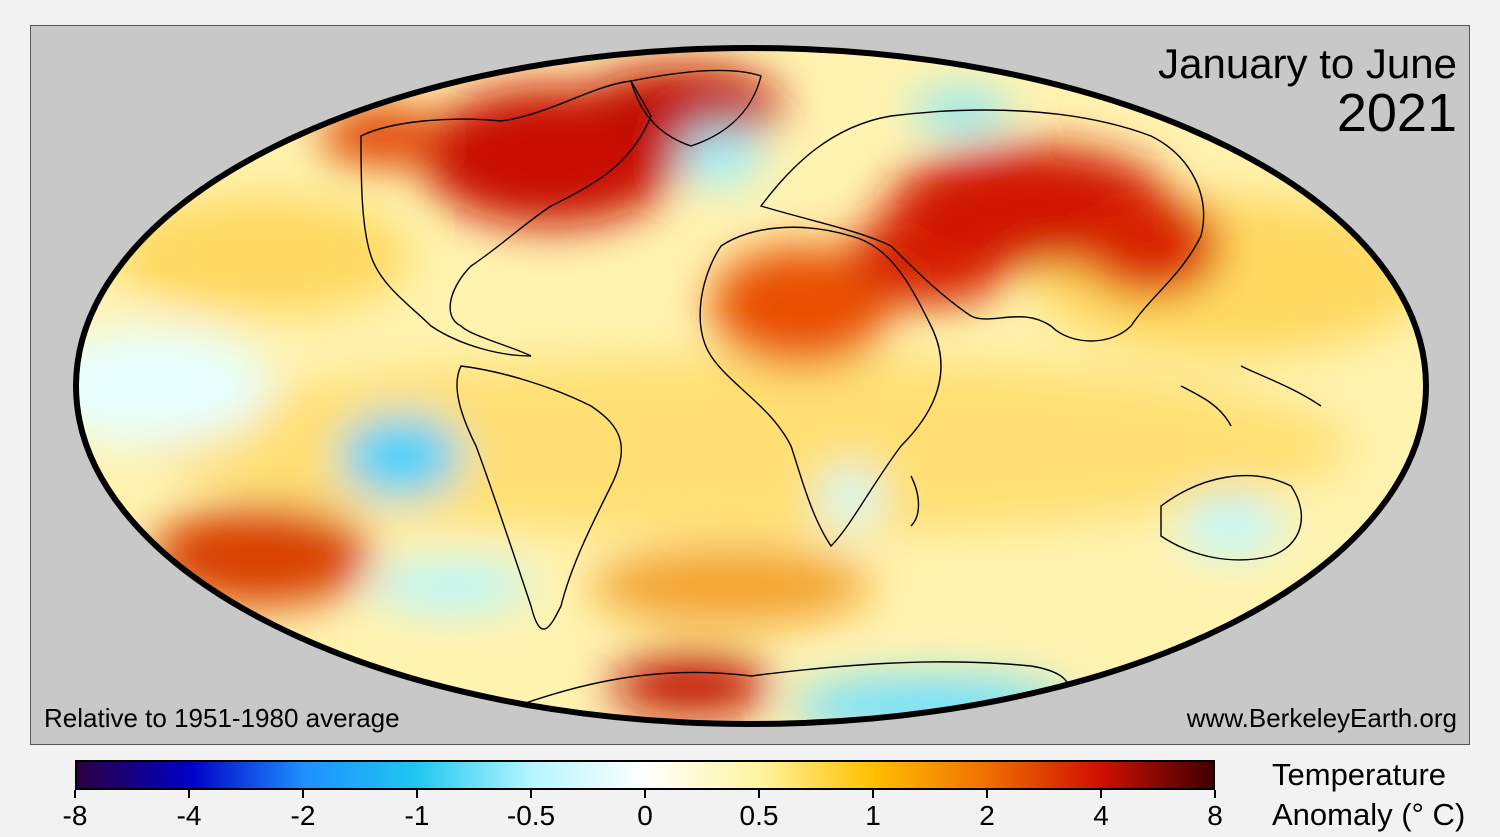 This screenshot has width=1500, height=837. I want to click on colorbar-tick-label: 8, so click(1215, 815).